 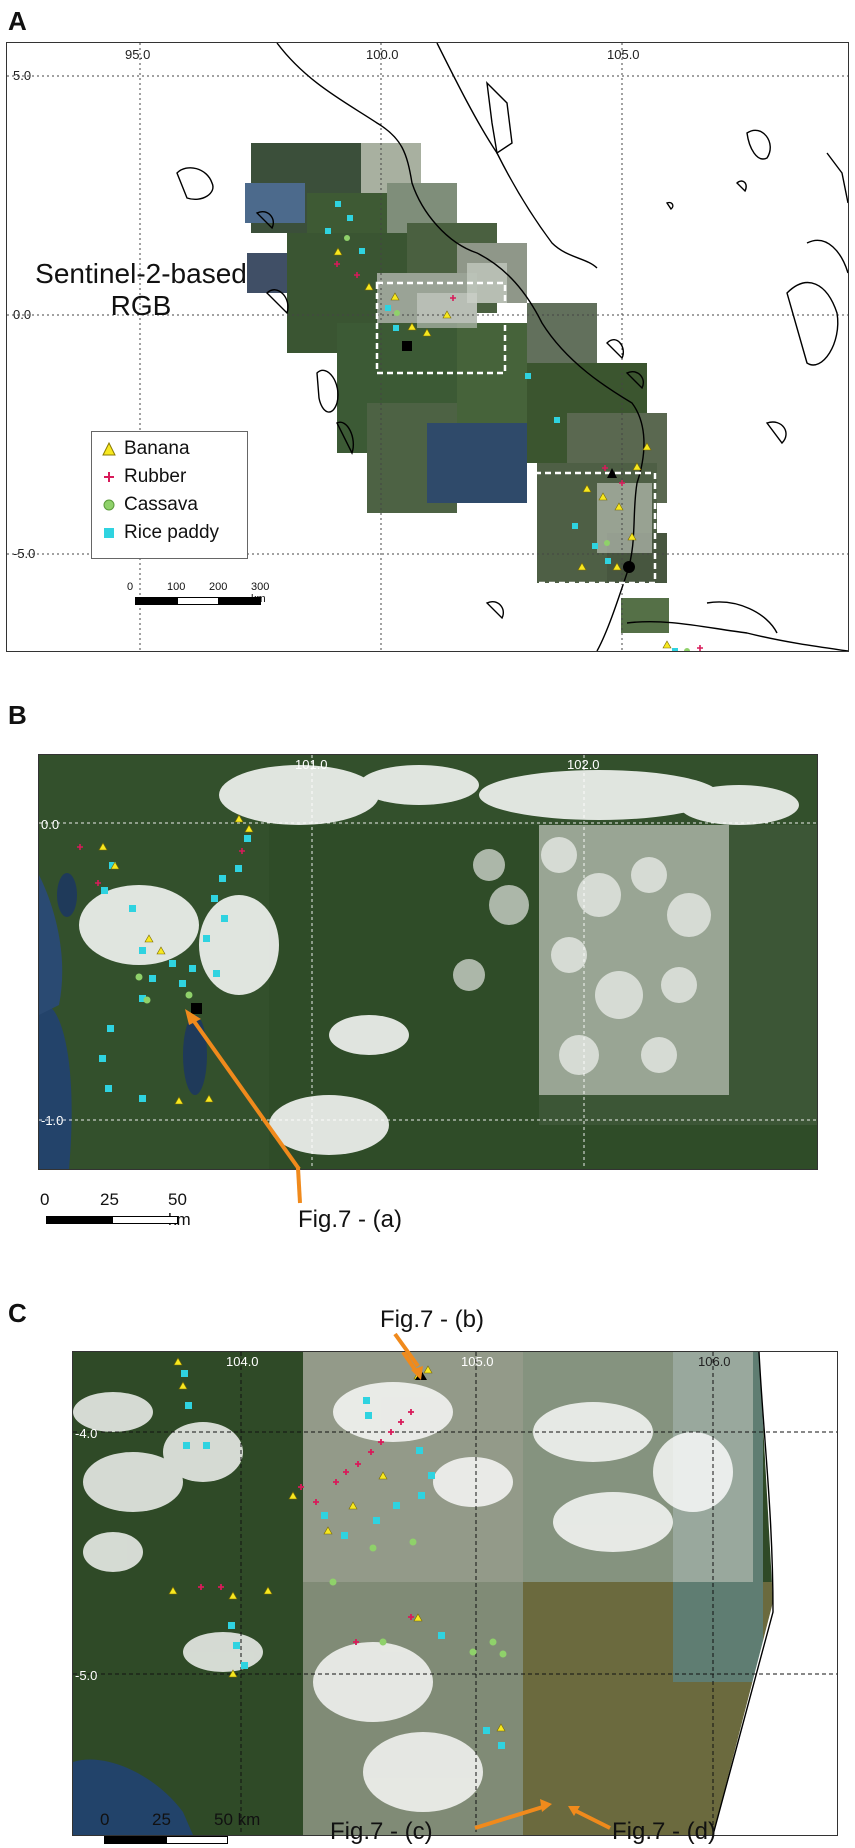 I want to click on lat-tick: -1.0, so click(x=52, y=1120).